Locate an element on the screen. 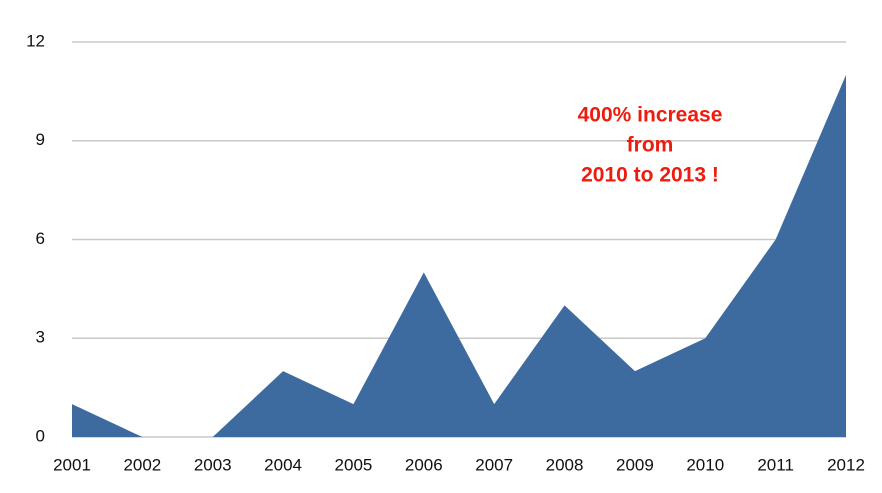  x-tick-label: 2008 is located at coordinates (565, 464).